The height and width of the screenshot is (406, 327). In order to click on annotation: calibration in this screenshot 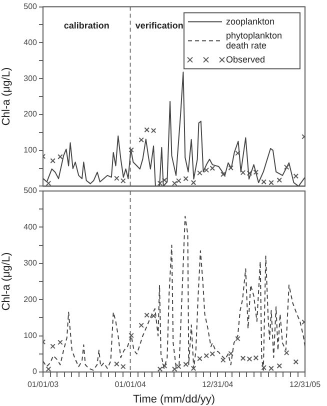, I will do `click(87, 25)`.